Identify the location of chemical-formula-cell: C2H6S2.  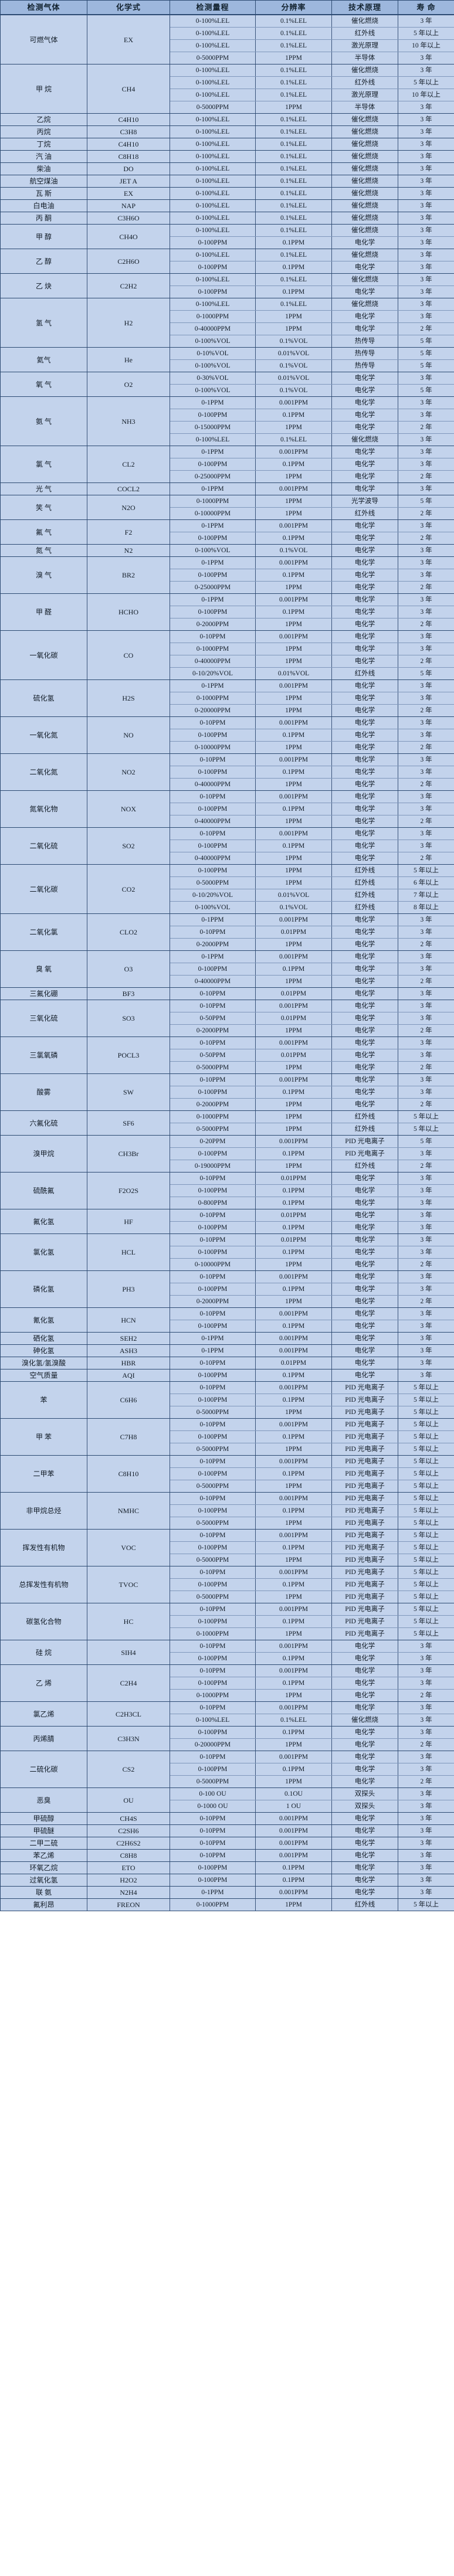
(128, 1844).